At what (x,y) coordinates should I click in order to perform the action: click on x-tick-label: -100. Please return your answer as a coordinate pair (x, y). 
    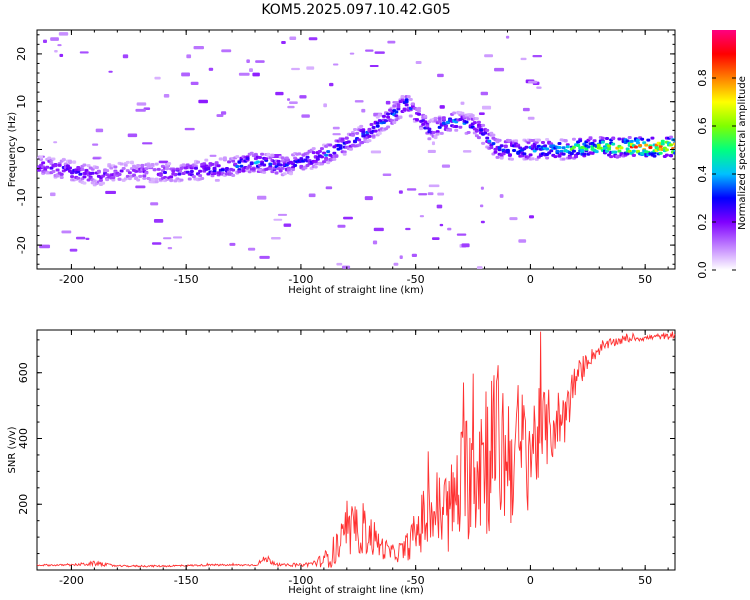
    Looking at the image, I should click on (300, 279).